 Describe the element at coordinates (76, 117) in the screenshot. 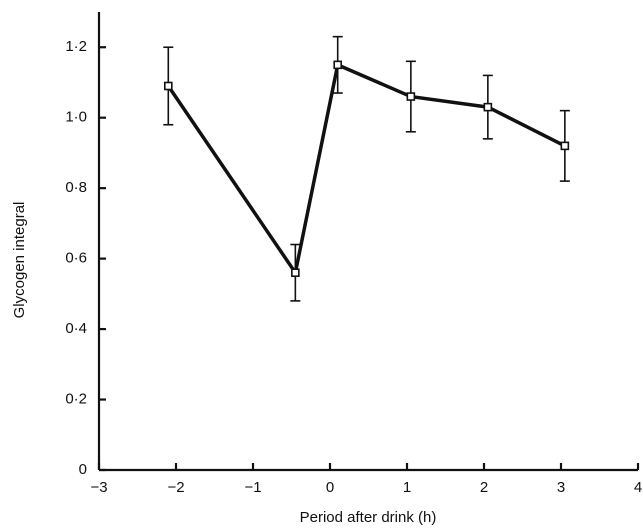

I see `y-tick-label: 1·0` at that location.